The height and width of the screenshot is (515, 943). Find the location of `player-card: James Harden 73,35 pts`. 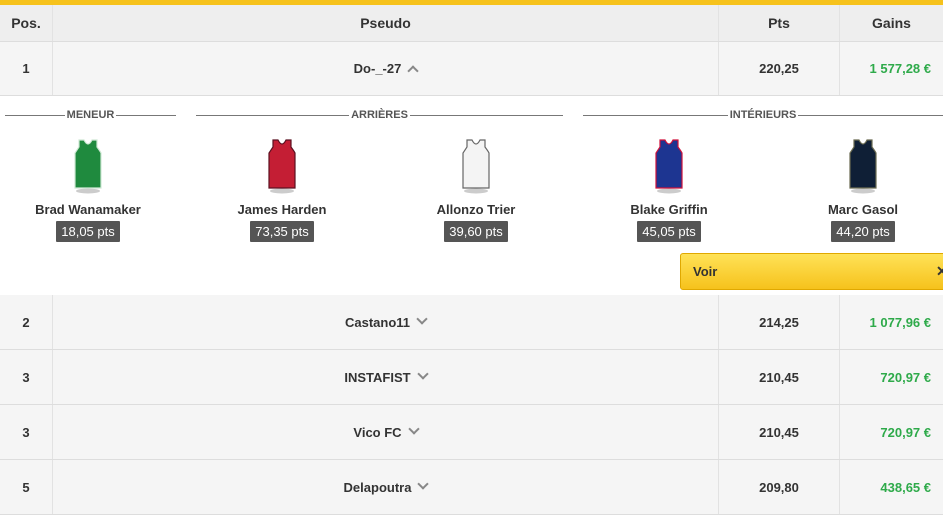

player-card: James Harden 73,35 pts is located at coordinates (282, 190).